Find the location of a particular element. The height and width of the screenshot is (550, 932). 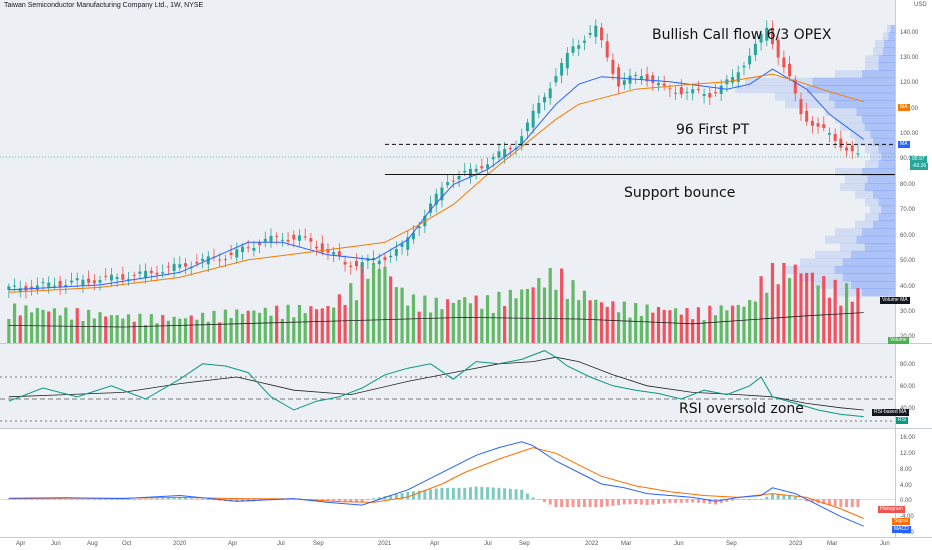

macd-tick: 8.00 is located at coordinates (906, 470).